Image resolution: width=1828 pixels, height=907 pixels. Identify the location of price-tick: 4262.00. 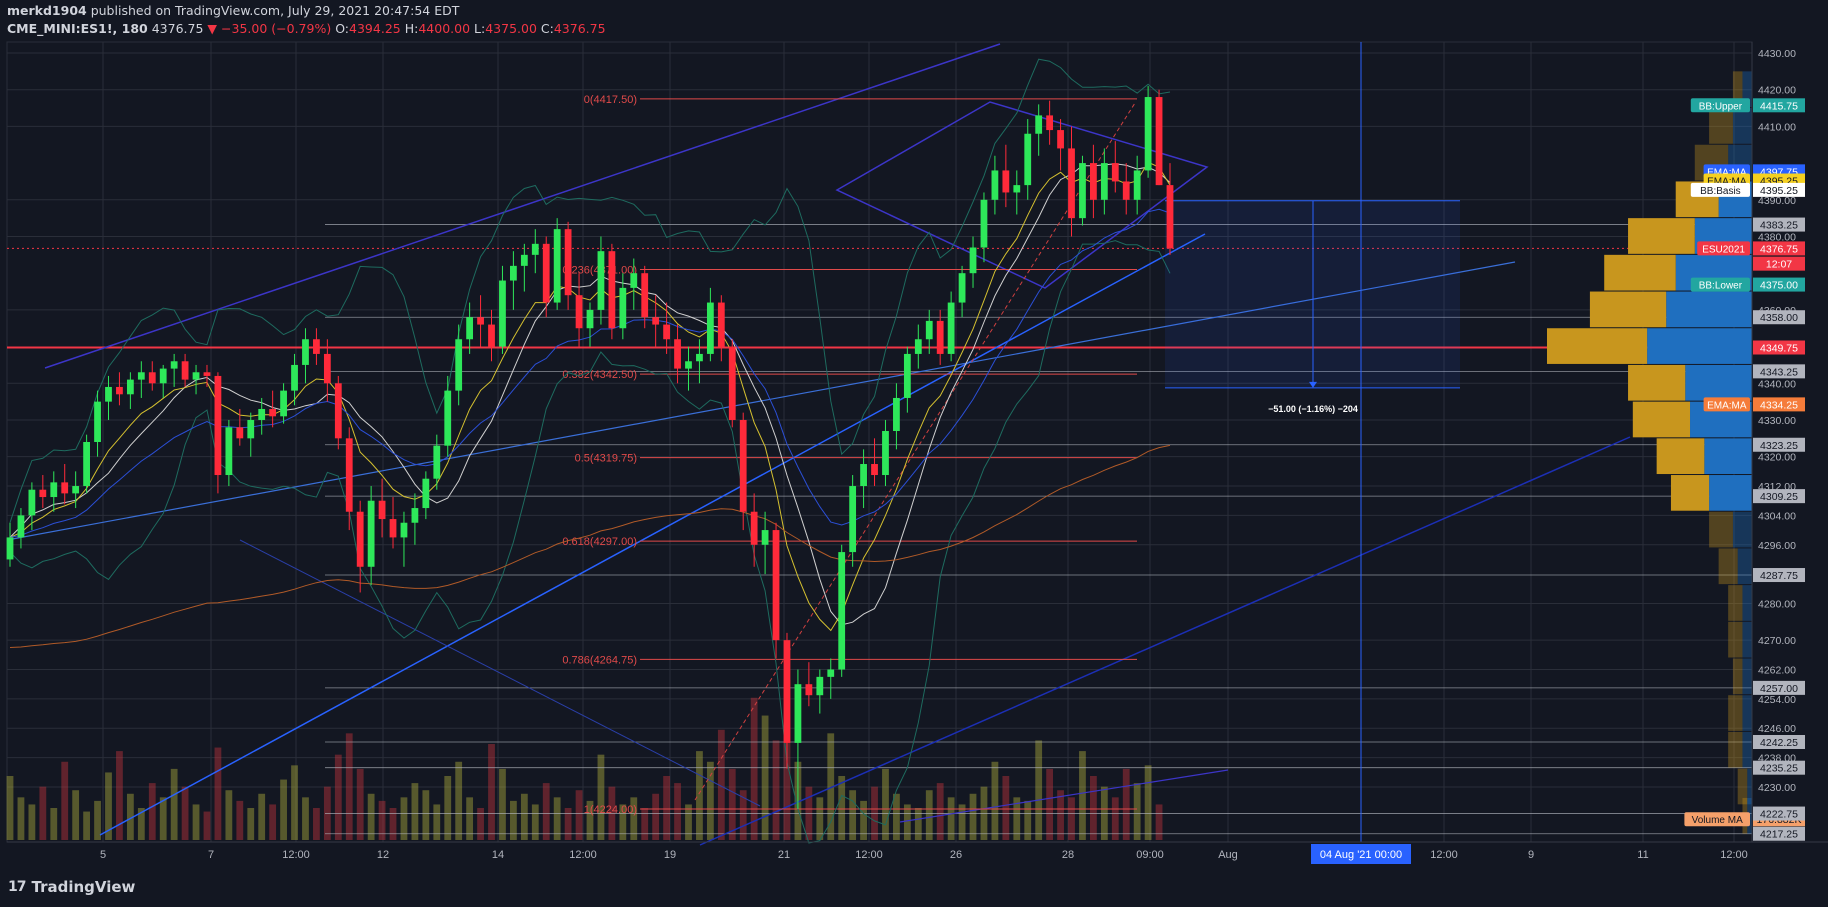
(1777, 671).